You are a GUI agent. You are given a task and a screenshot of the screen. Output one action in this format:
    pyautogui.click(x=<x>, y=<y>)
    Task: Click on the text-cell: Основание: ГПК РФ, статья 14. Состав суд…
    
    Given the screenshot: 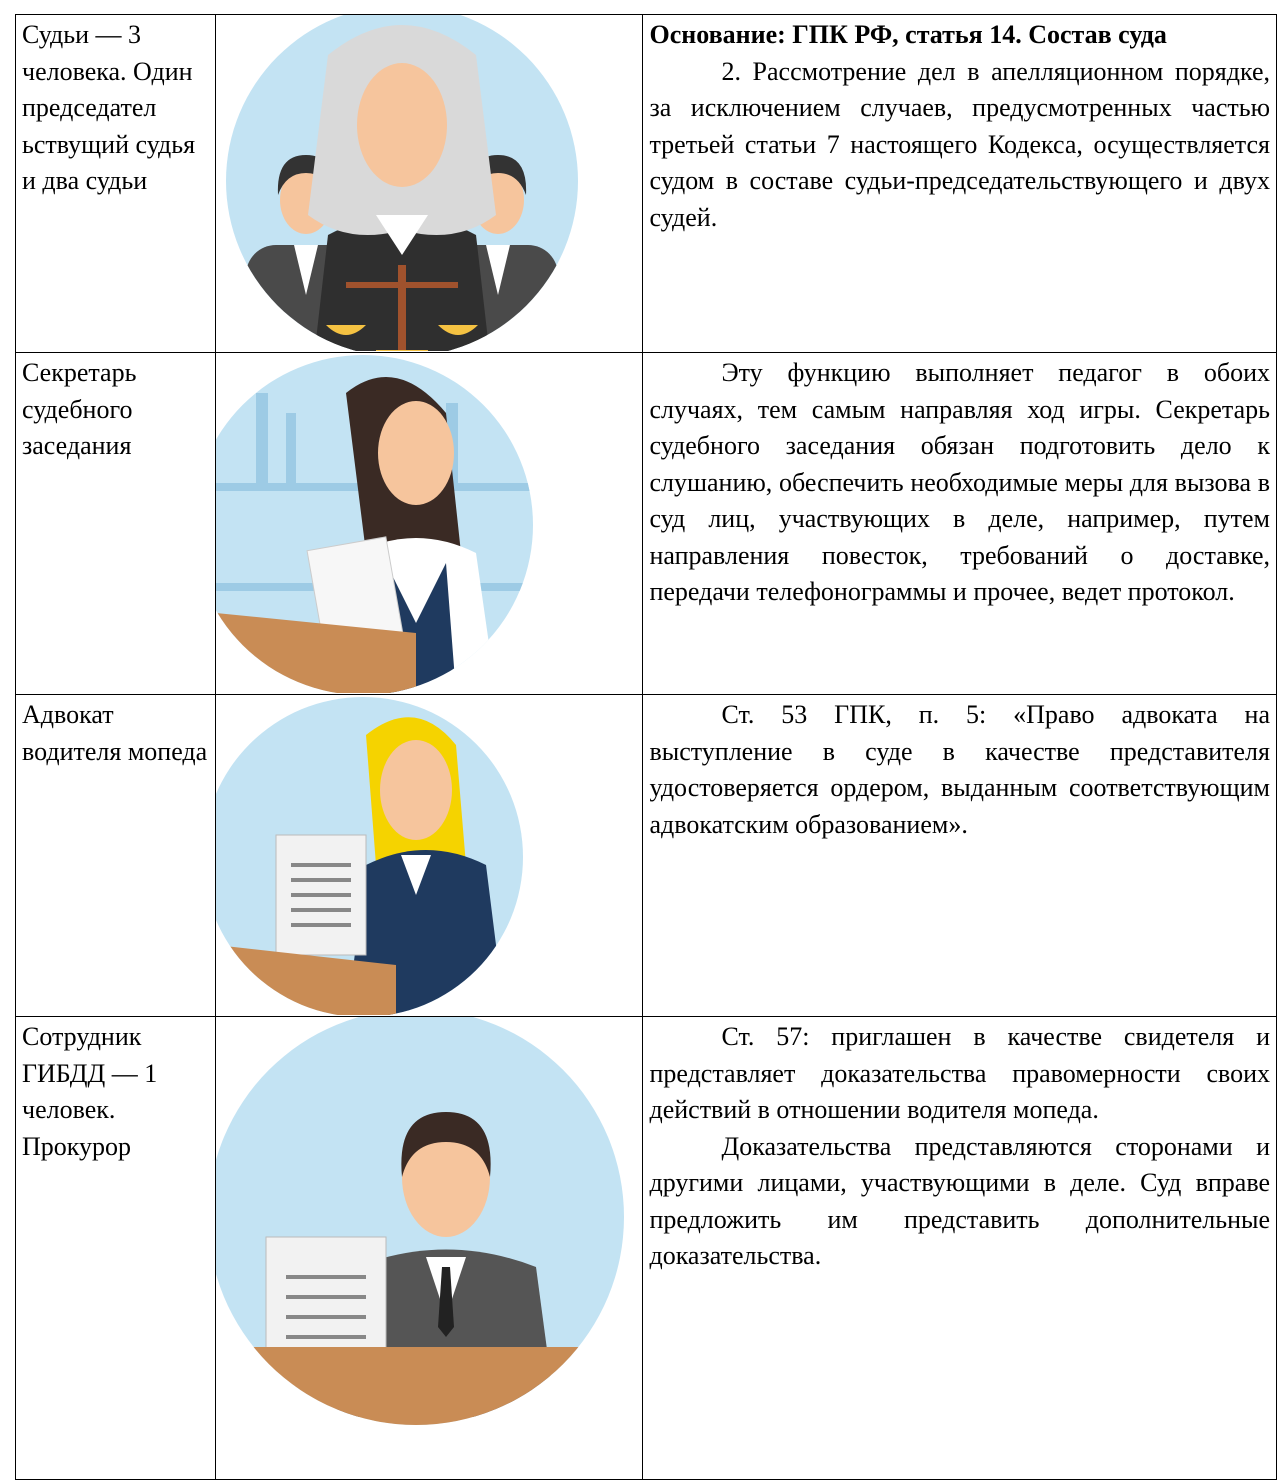 What is the action you would take?
    pyautogui.click(x=959, y=183)
    